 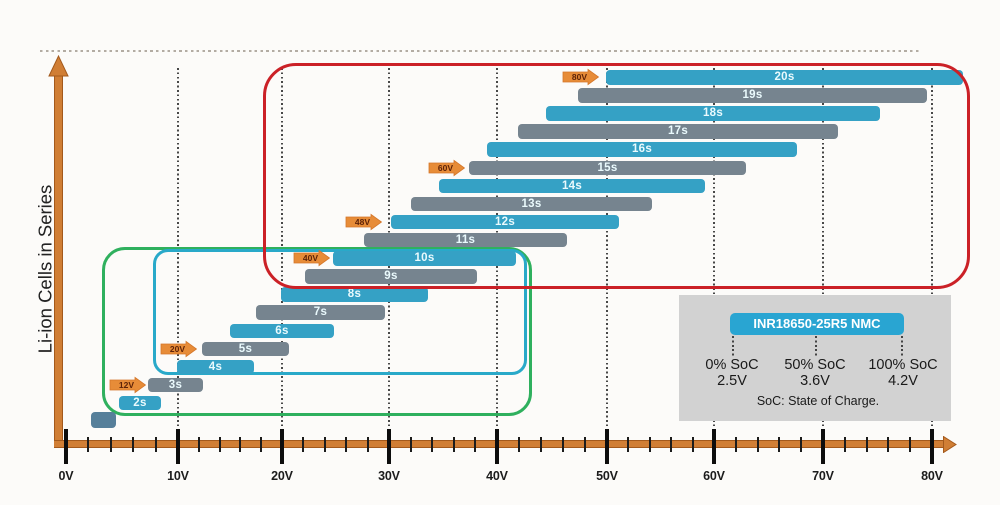 I want to click on svg-text: 80V, so click(x=579, y=77).